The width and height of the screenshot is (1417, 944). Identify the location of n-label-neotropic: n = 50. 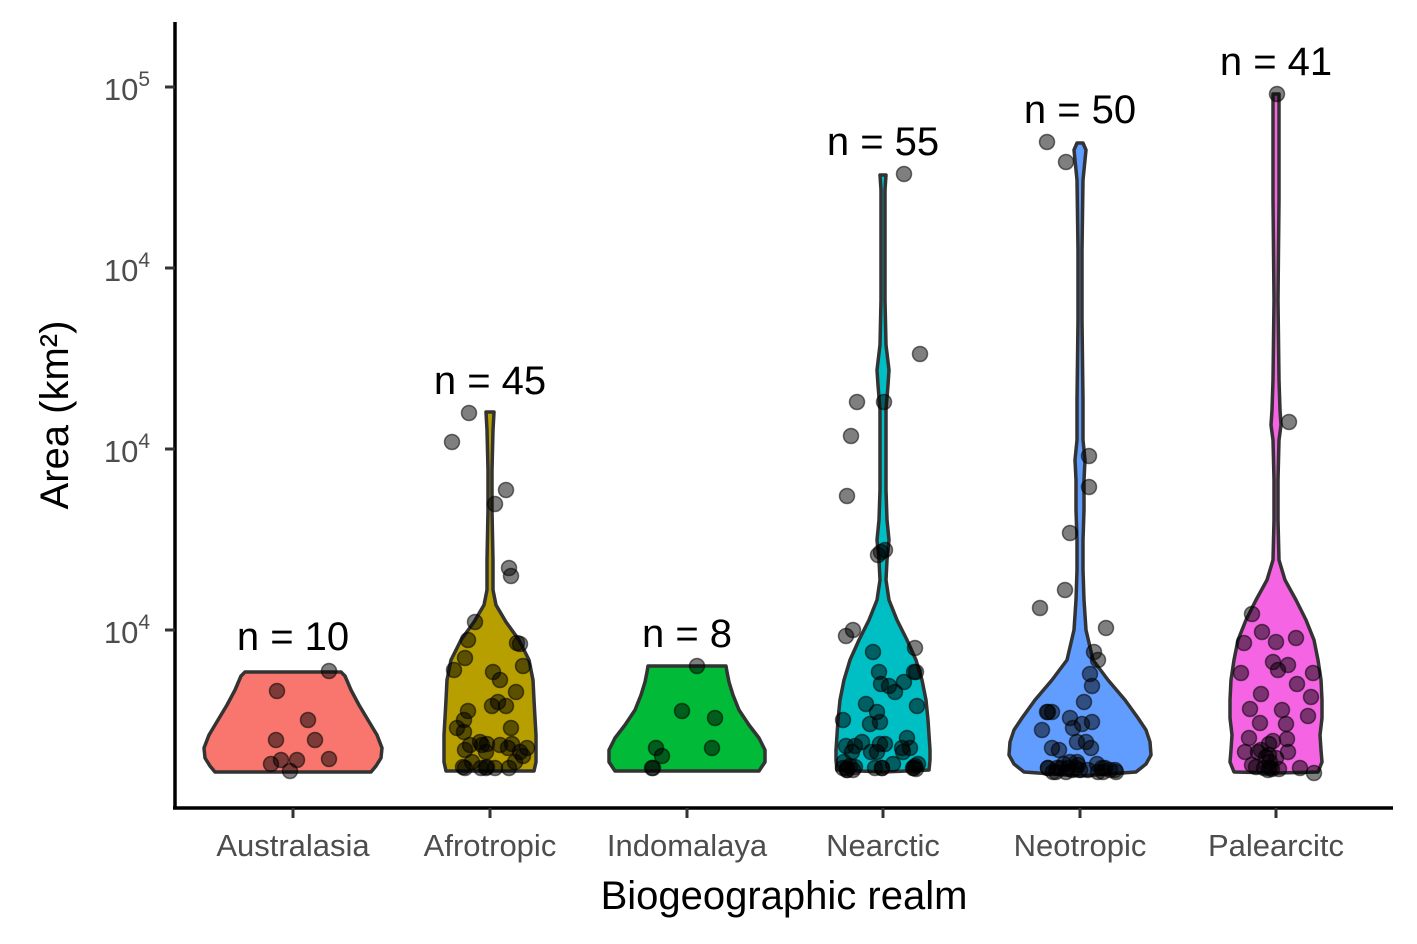
(1080, 110).